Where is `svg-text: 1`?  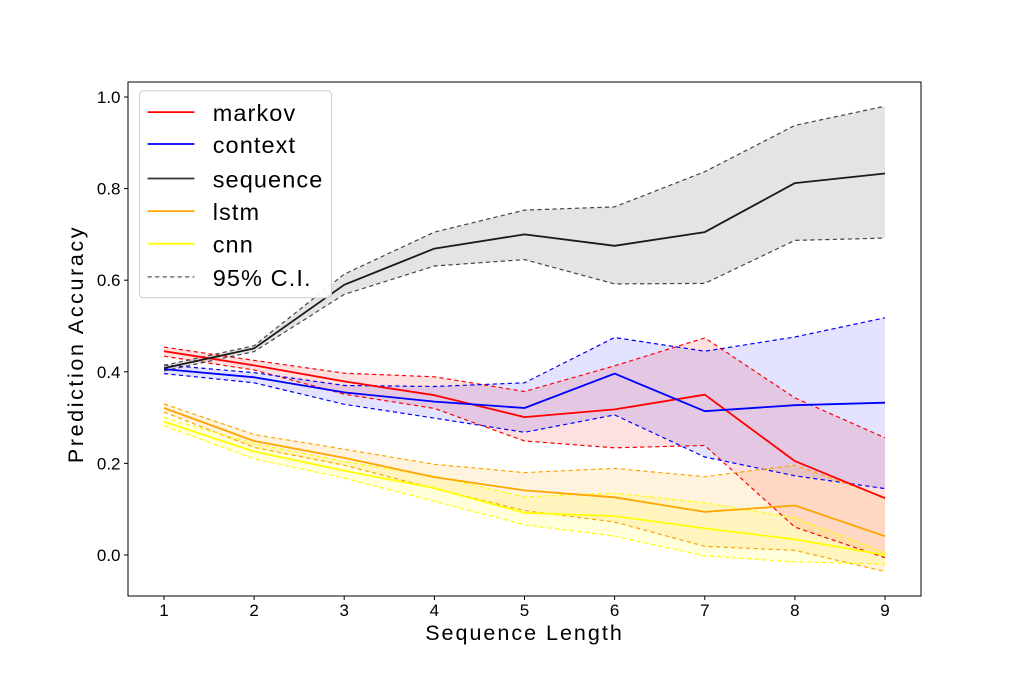
svg-text: 1 is located at coordinates (163, 610).